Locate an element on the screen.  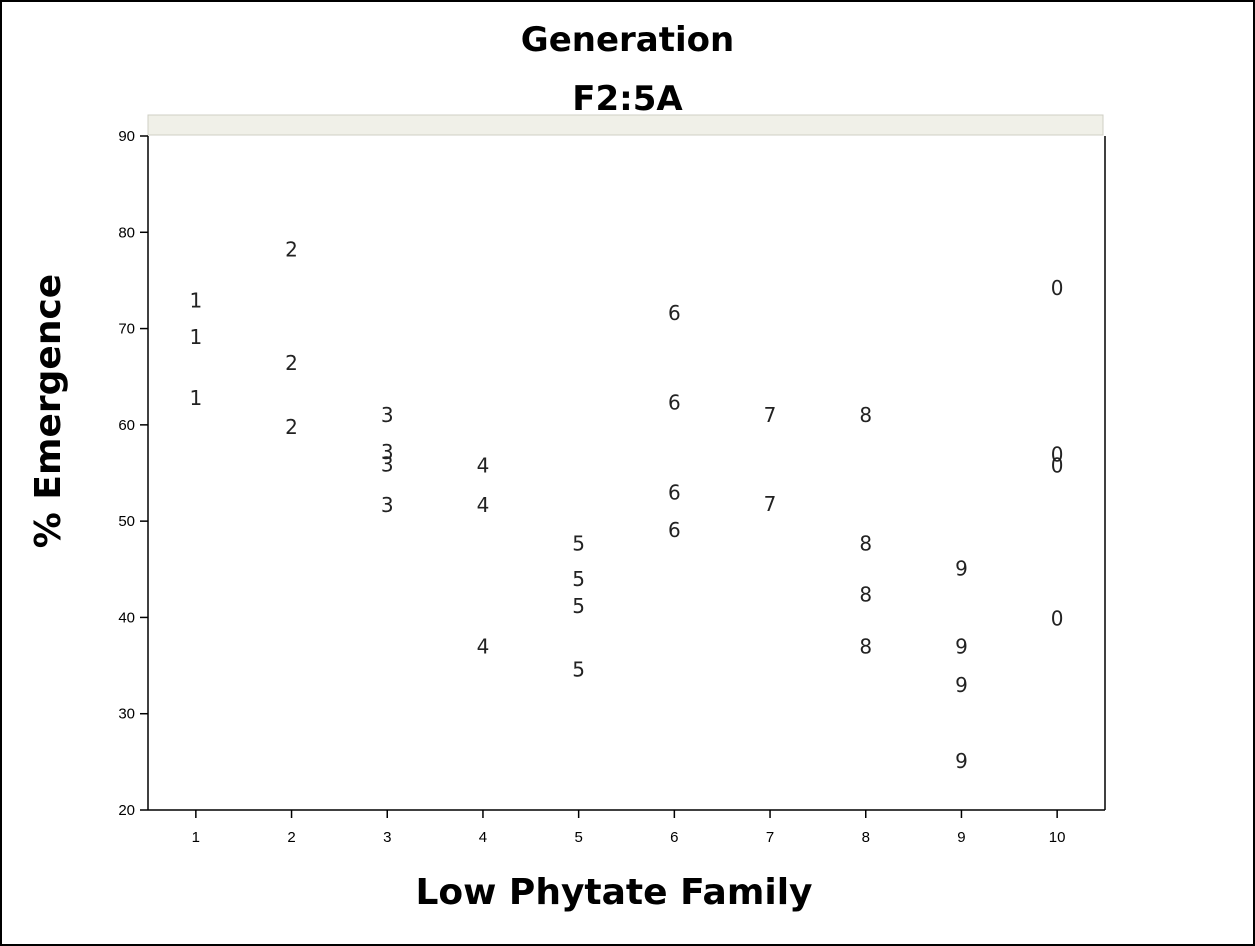
y-tick-label: 50 is located at coordinates (126, 521).